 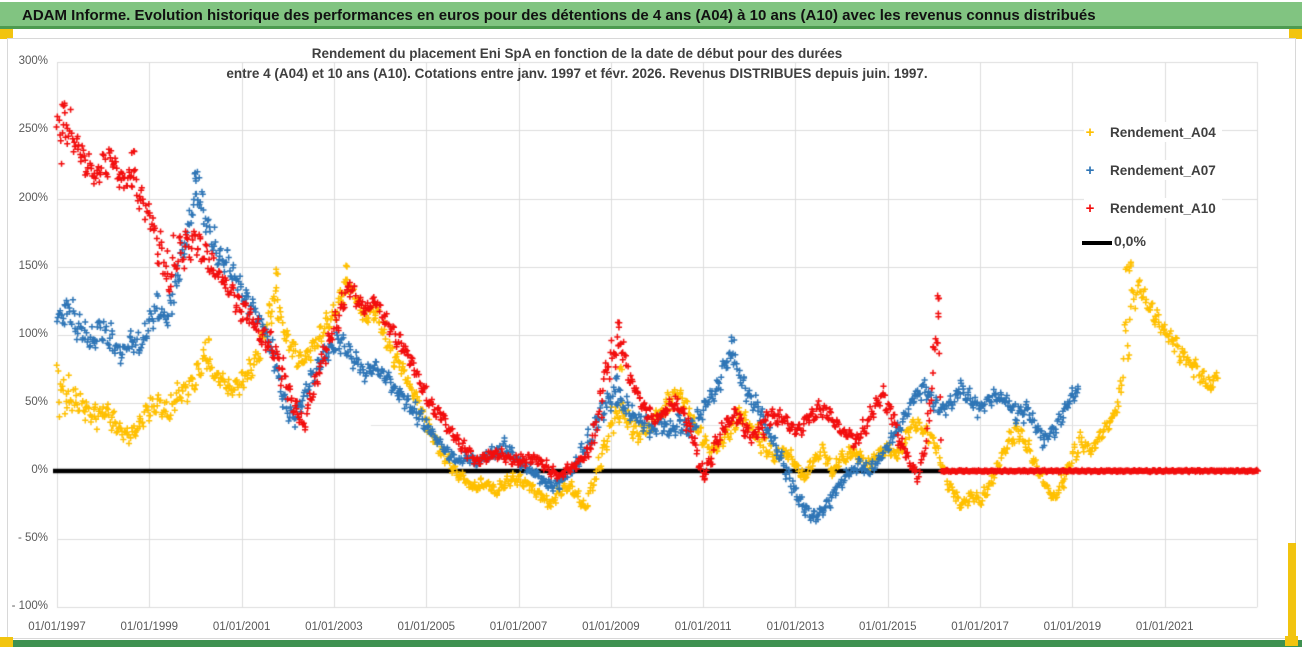 What do you see at coordinates (32, 538) in the screenshot?
I see `y-tick-label: - 50%` at bounding box center [32, 538].